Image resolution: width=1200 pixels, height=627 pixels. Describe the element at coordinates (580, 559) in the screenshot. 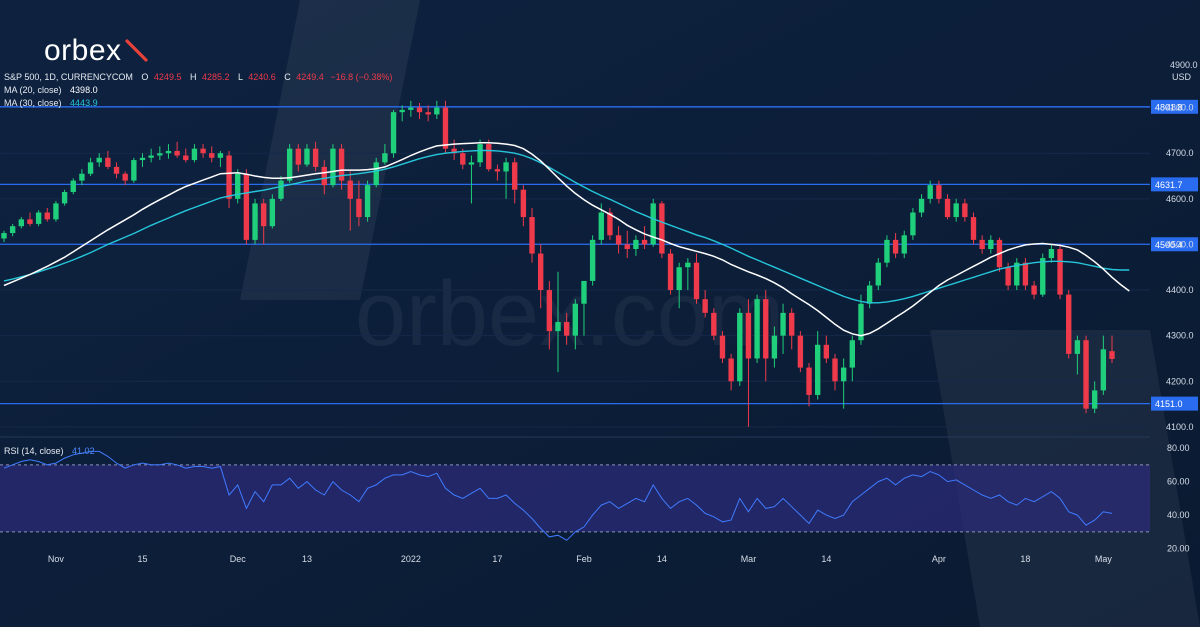

I see `time-axis: Nov 15 Dec 13 2022 17 Feb 14 Mar 14 Apr 18 May` at that location.